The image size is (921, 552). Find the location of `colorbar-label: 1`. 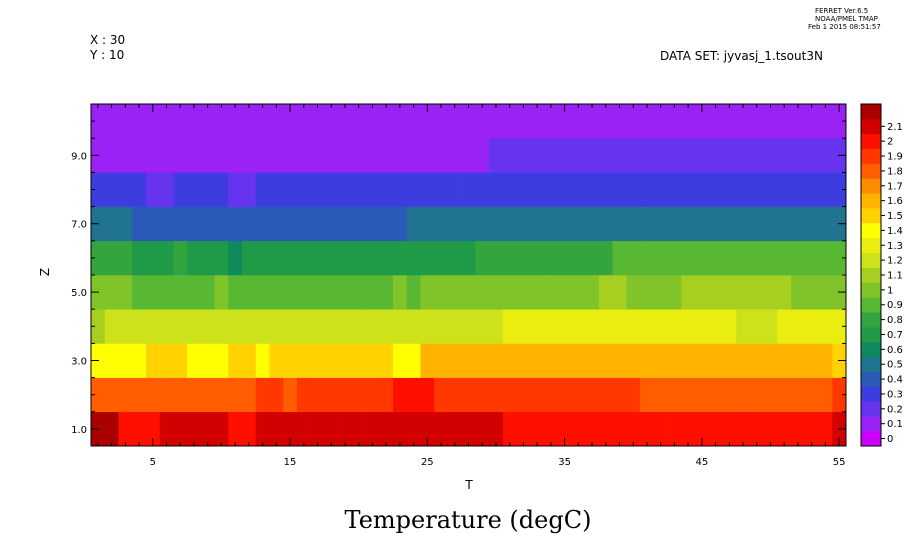

colorbar-label: 1 is located at coordinates (890, 290).